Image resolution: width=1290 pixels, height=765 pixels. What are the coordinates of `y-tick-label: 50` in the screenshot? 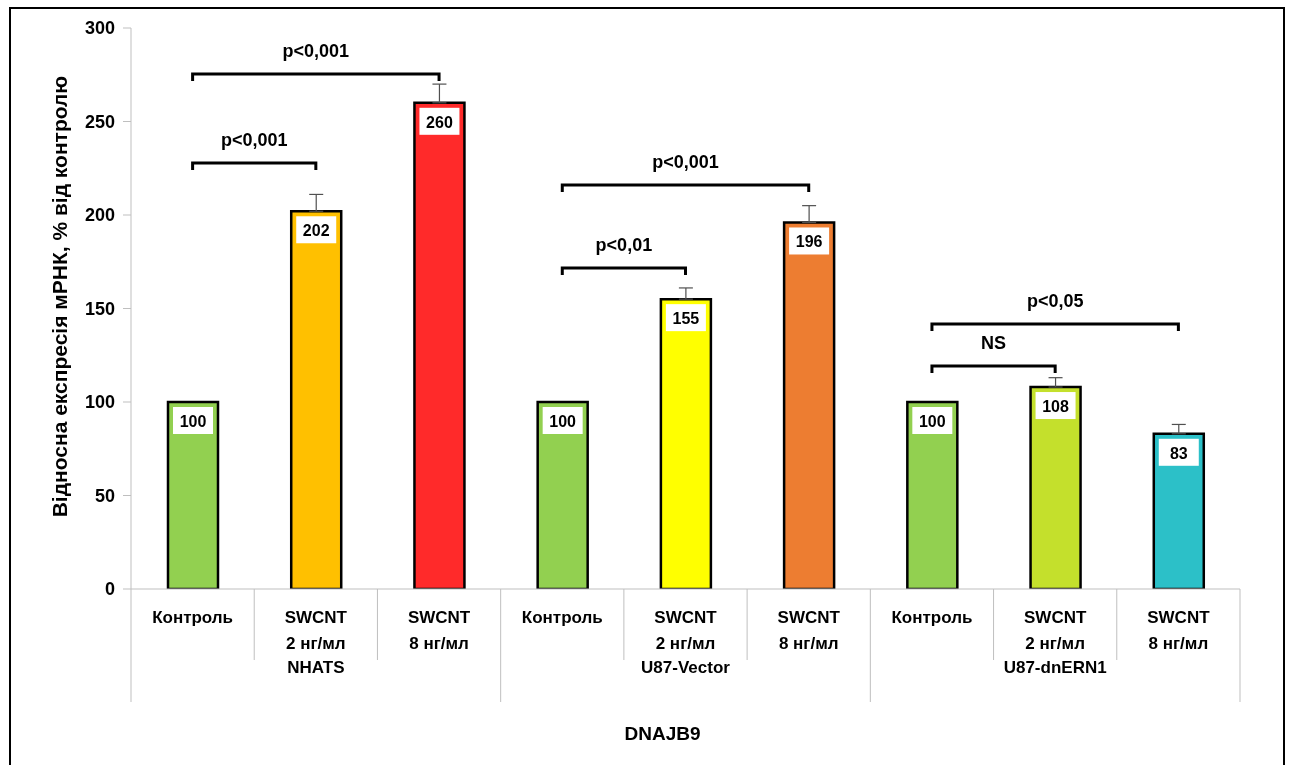 It's located at (104, 495).